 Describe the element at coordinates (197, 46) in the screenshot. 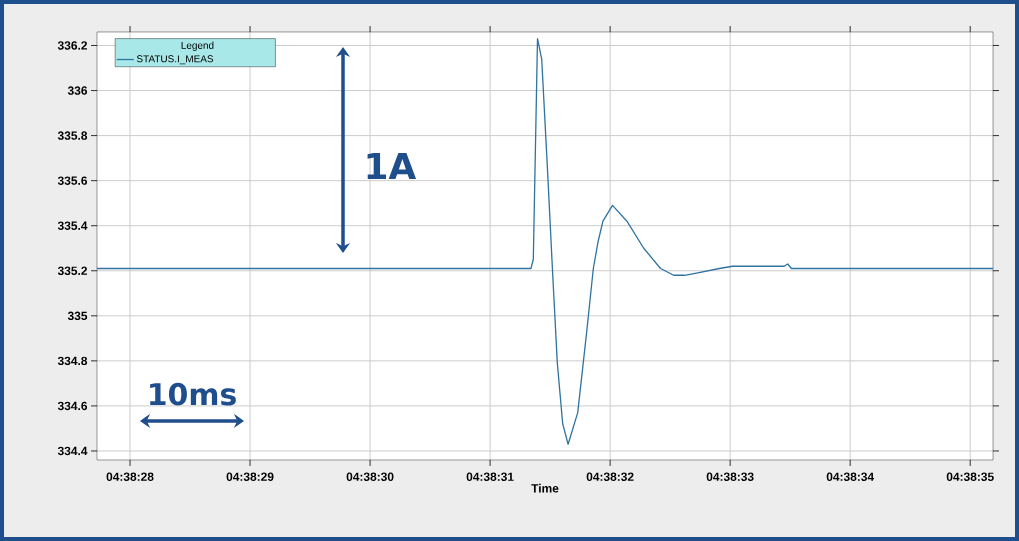

I see `legend-title: Legend` at that location.